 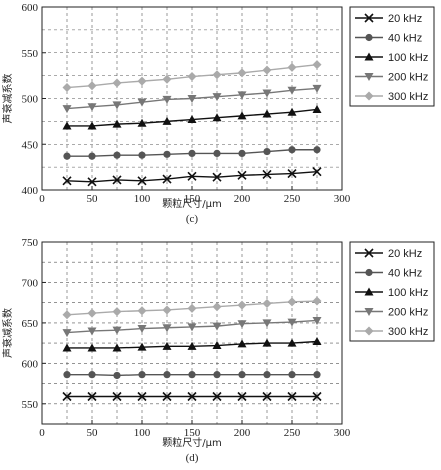 I want to click on legend-label: 300 kHz, so click(x=408, y=97).